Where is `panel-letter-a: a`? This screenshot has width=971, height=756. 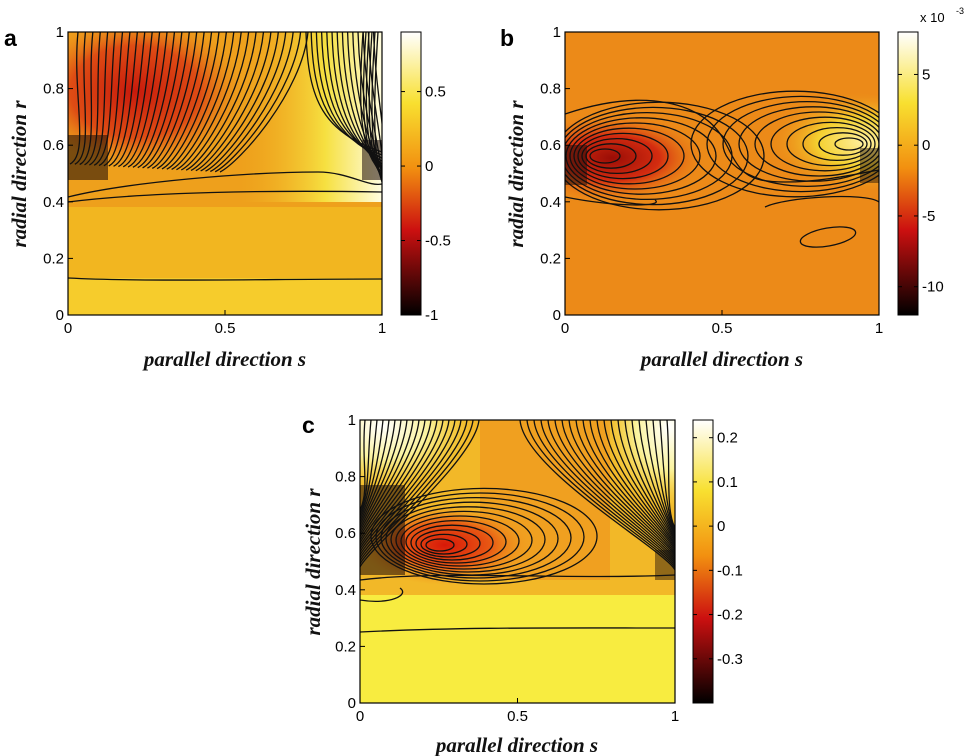
panel-letter-a: a is located at coordinates (10, 38).